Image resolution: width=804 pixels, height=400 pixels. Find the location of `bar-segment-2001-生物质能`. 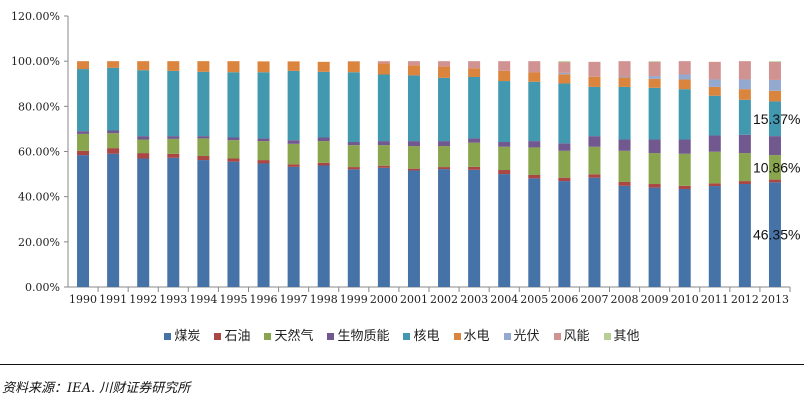

bar-segment-2001-生物质能 is located at coordinates (413, 144).